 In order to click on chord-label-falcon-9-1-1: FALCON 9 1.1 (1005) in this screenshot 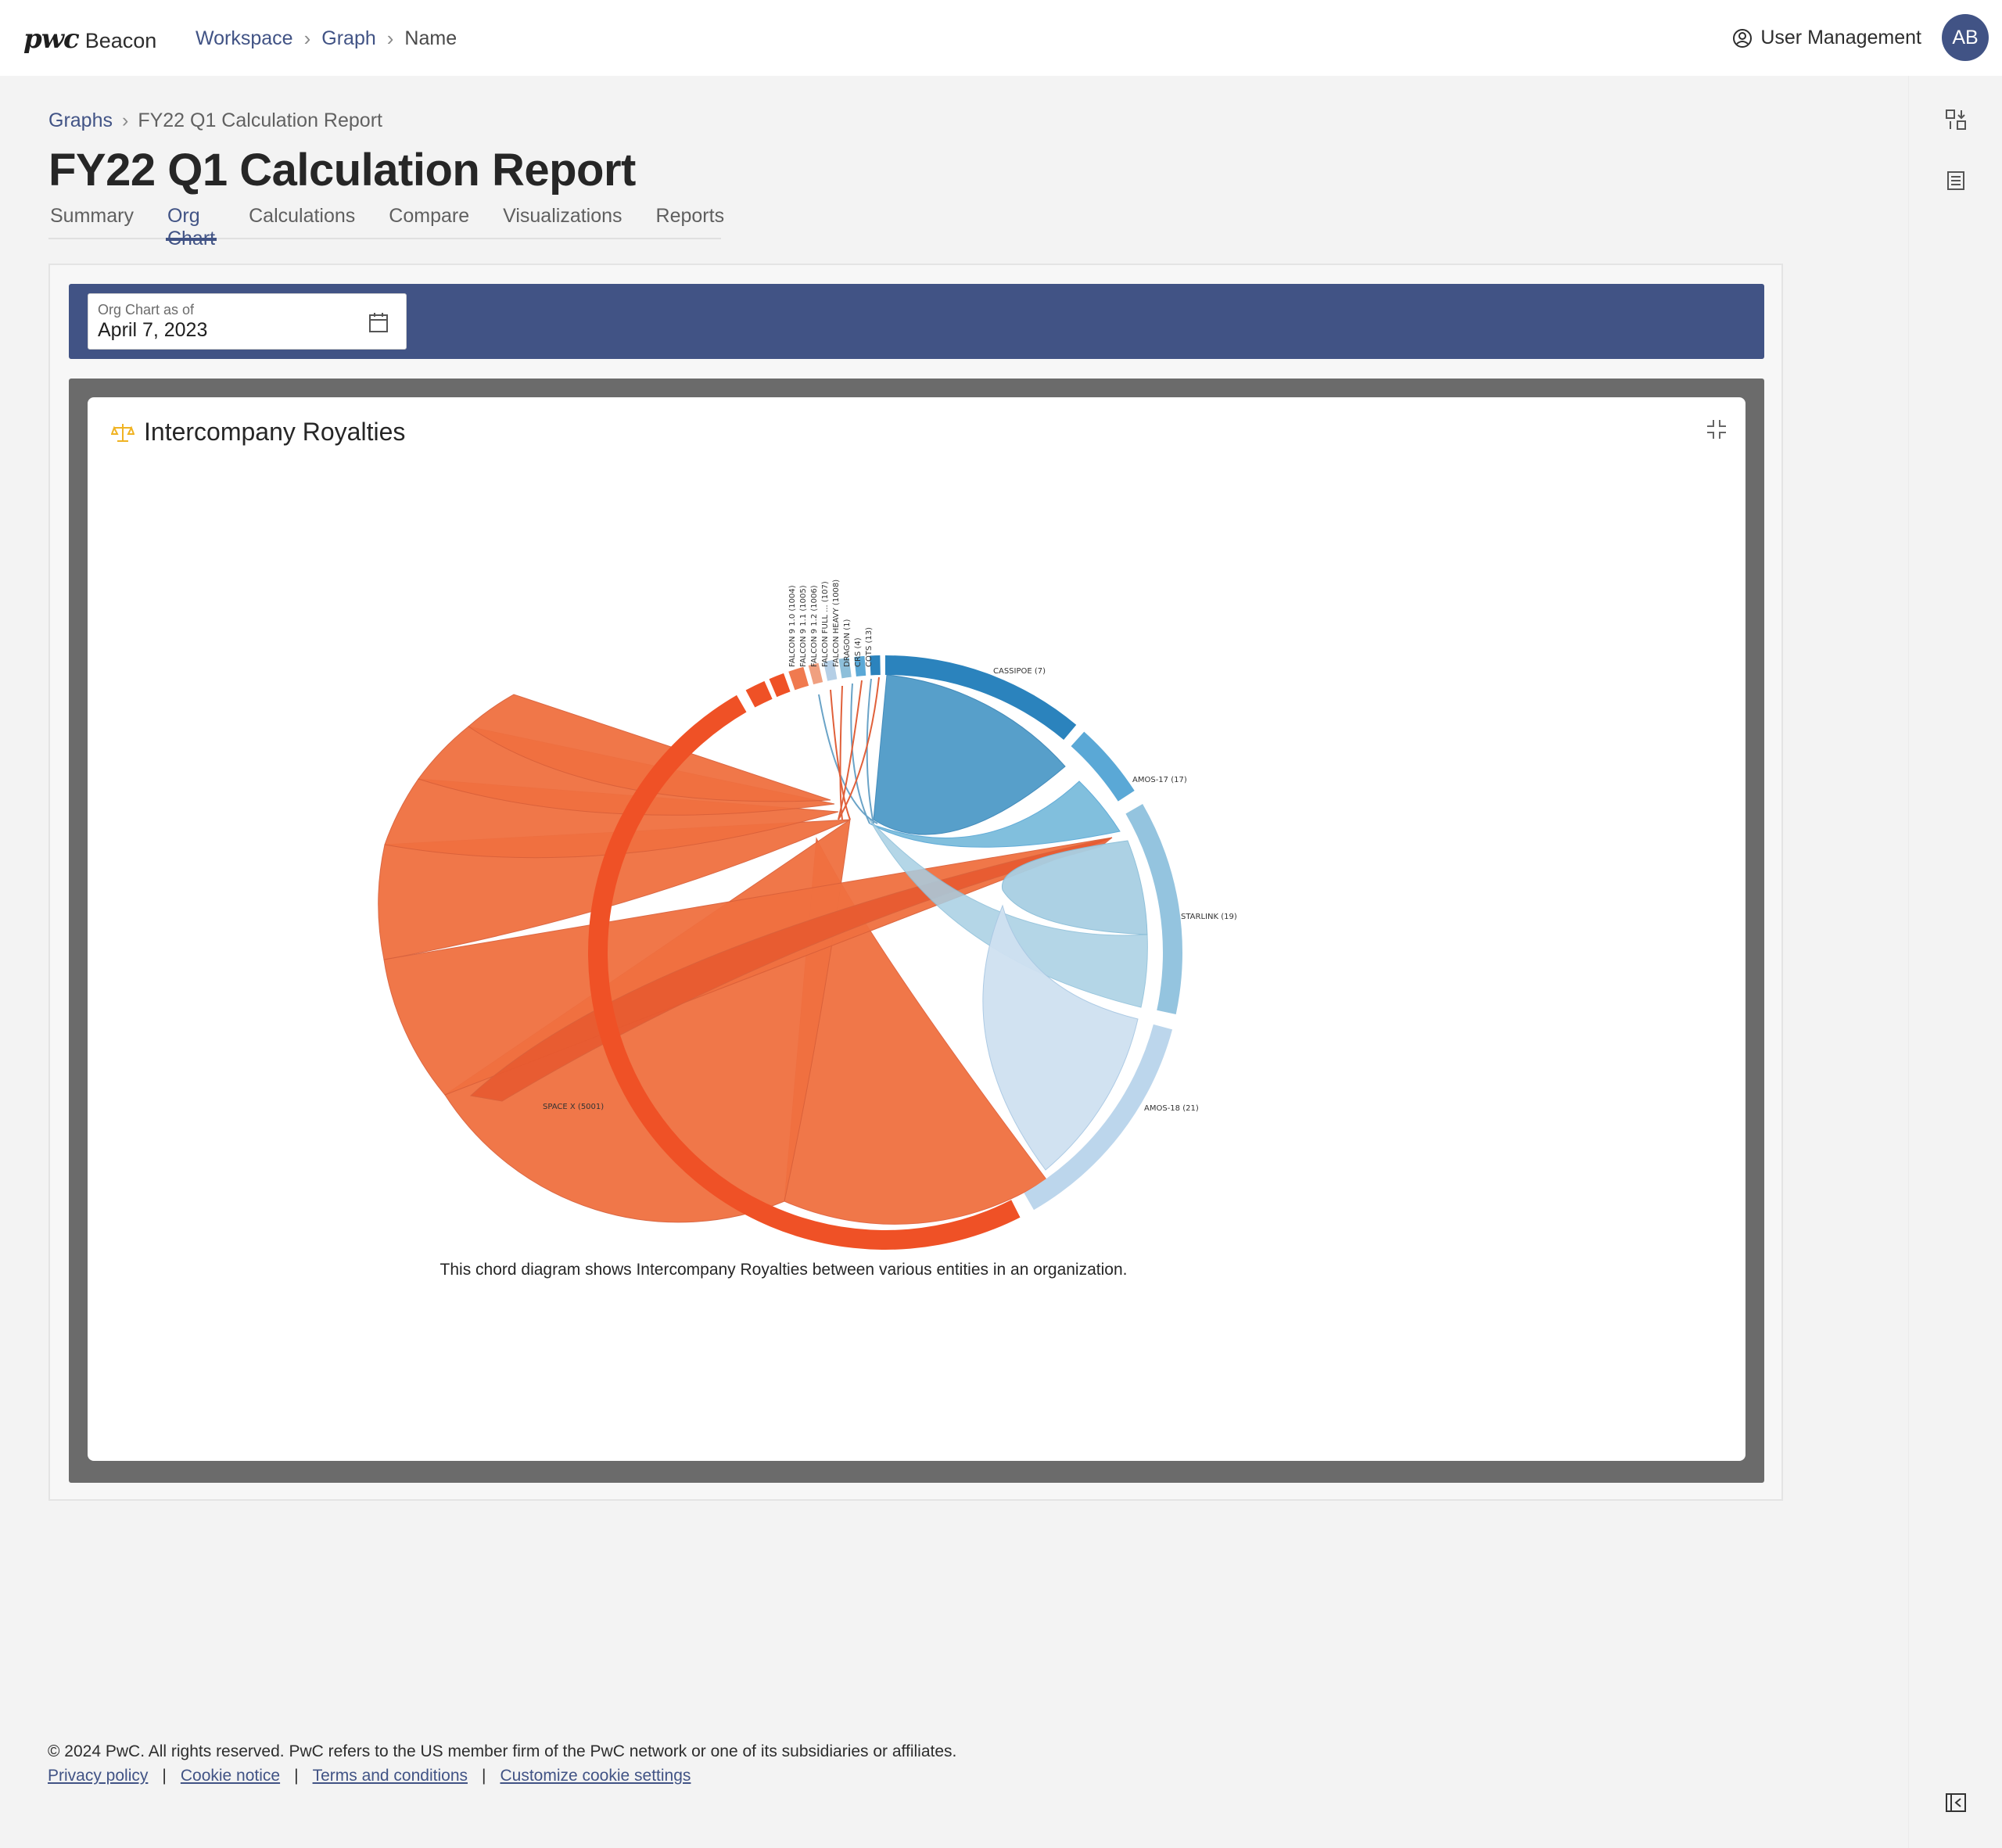, I will do `click(803, 626)`.